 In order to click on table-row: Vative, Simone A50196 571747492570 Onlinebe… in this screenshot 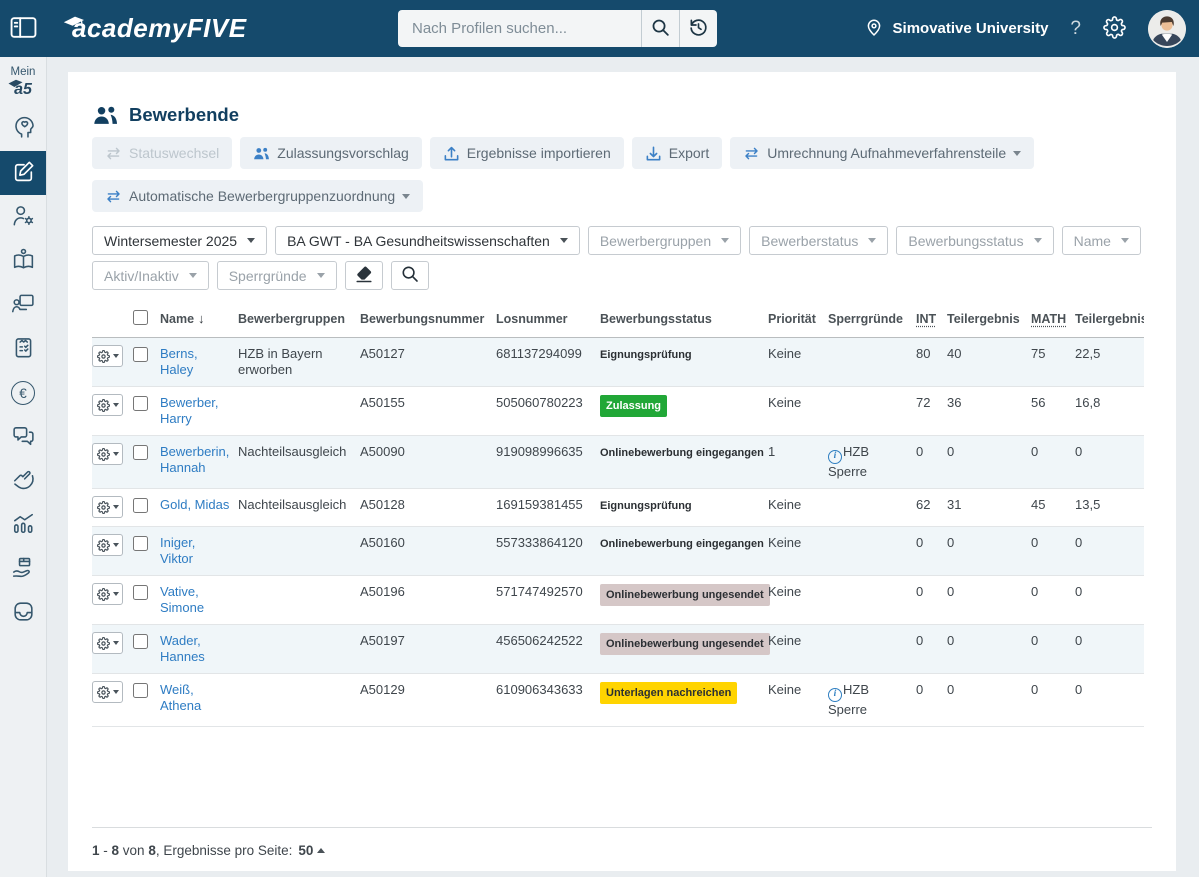, I will do `click(618, 600)`.